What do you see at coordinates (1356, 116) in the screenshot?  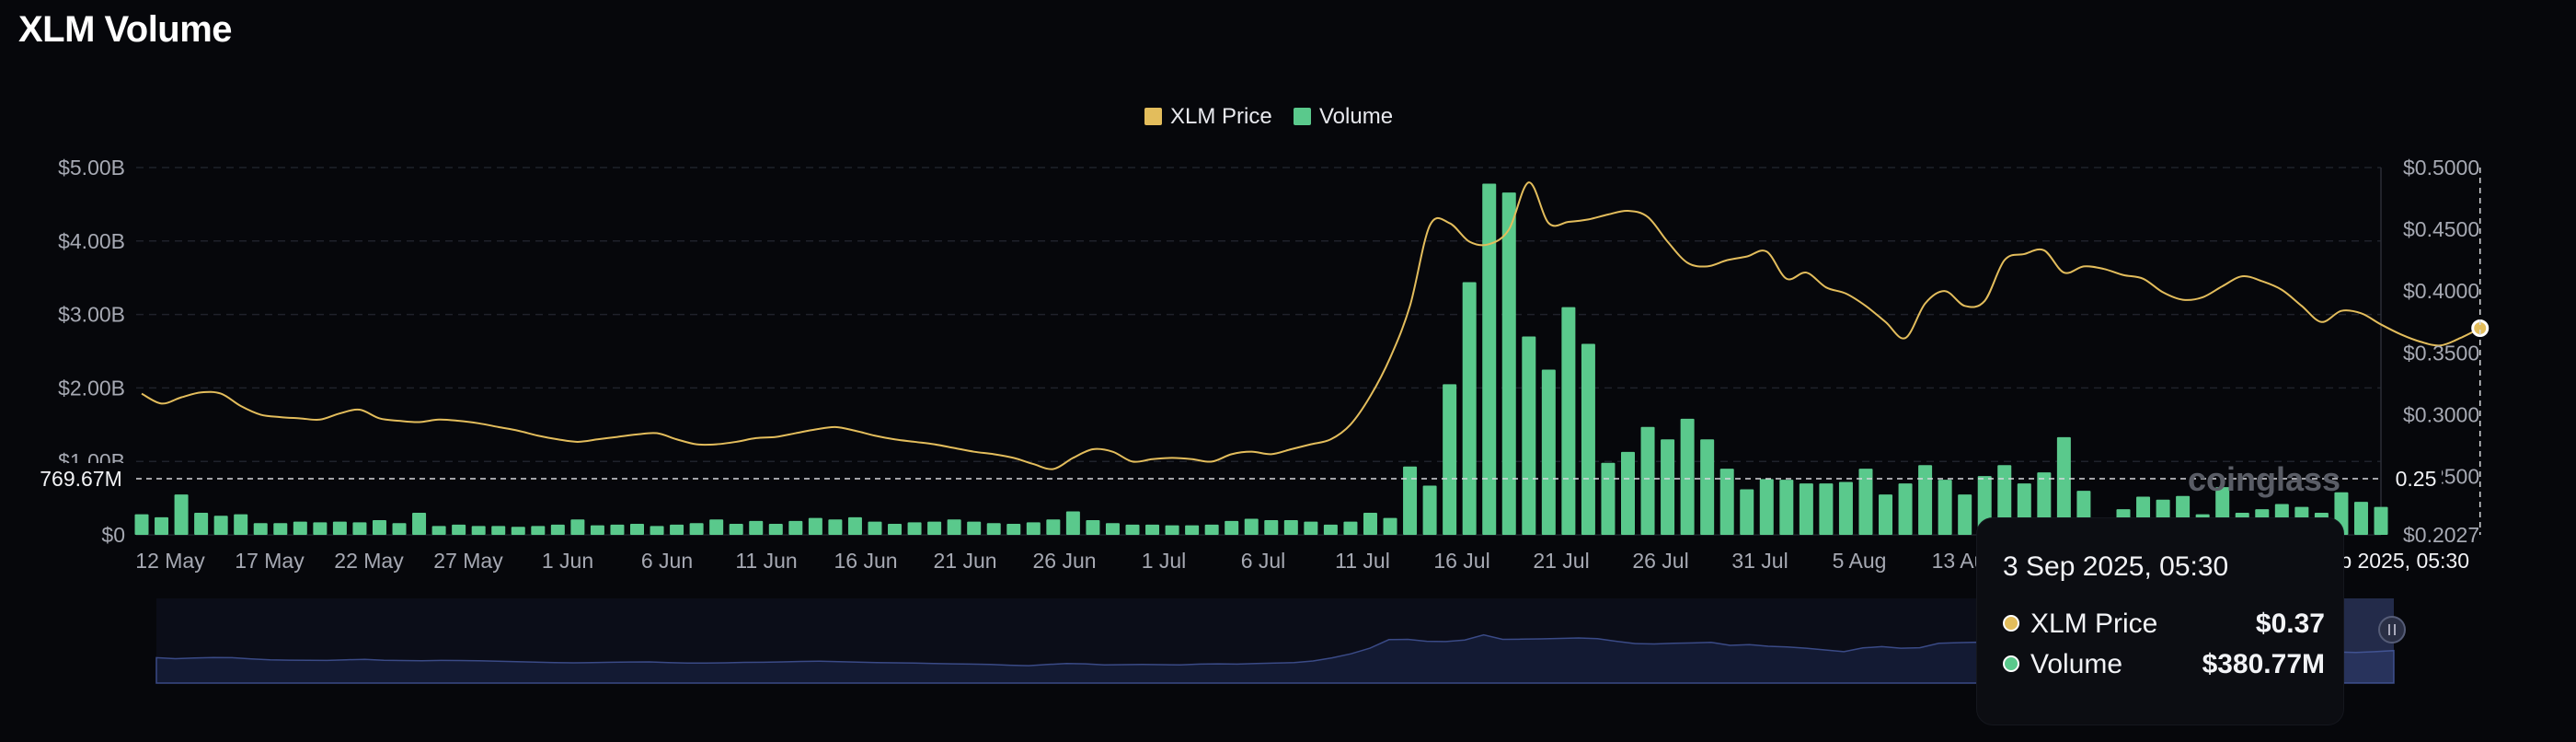 I see `legend-label: Volume` at bounding box center [1356, 116].